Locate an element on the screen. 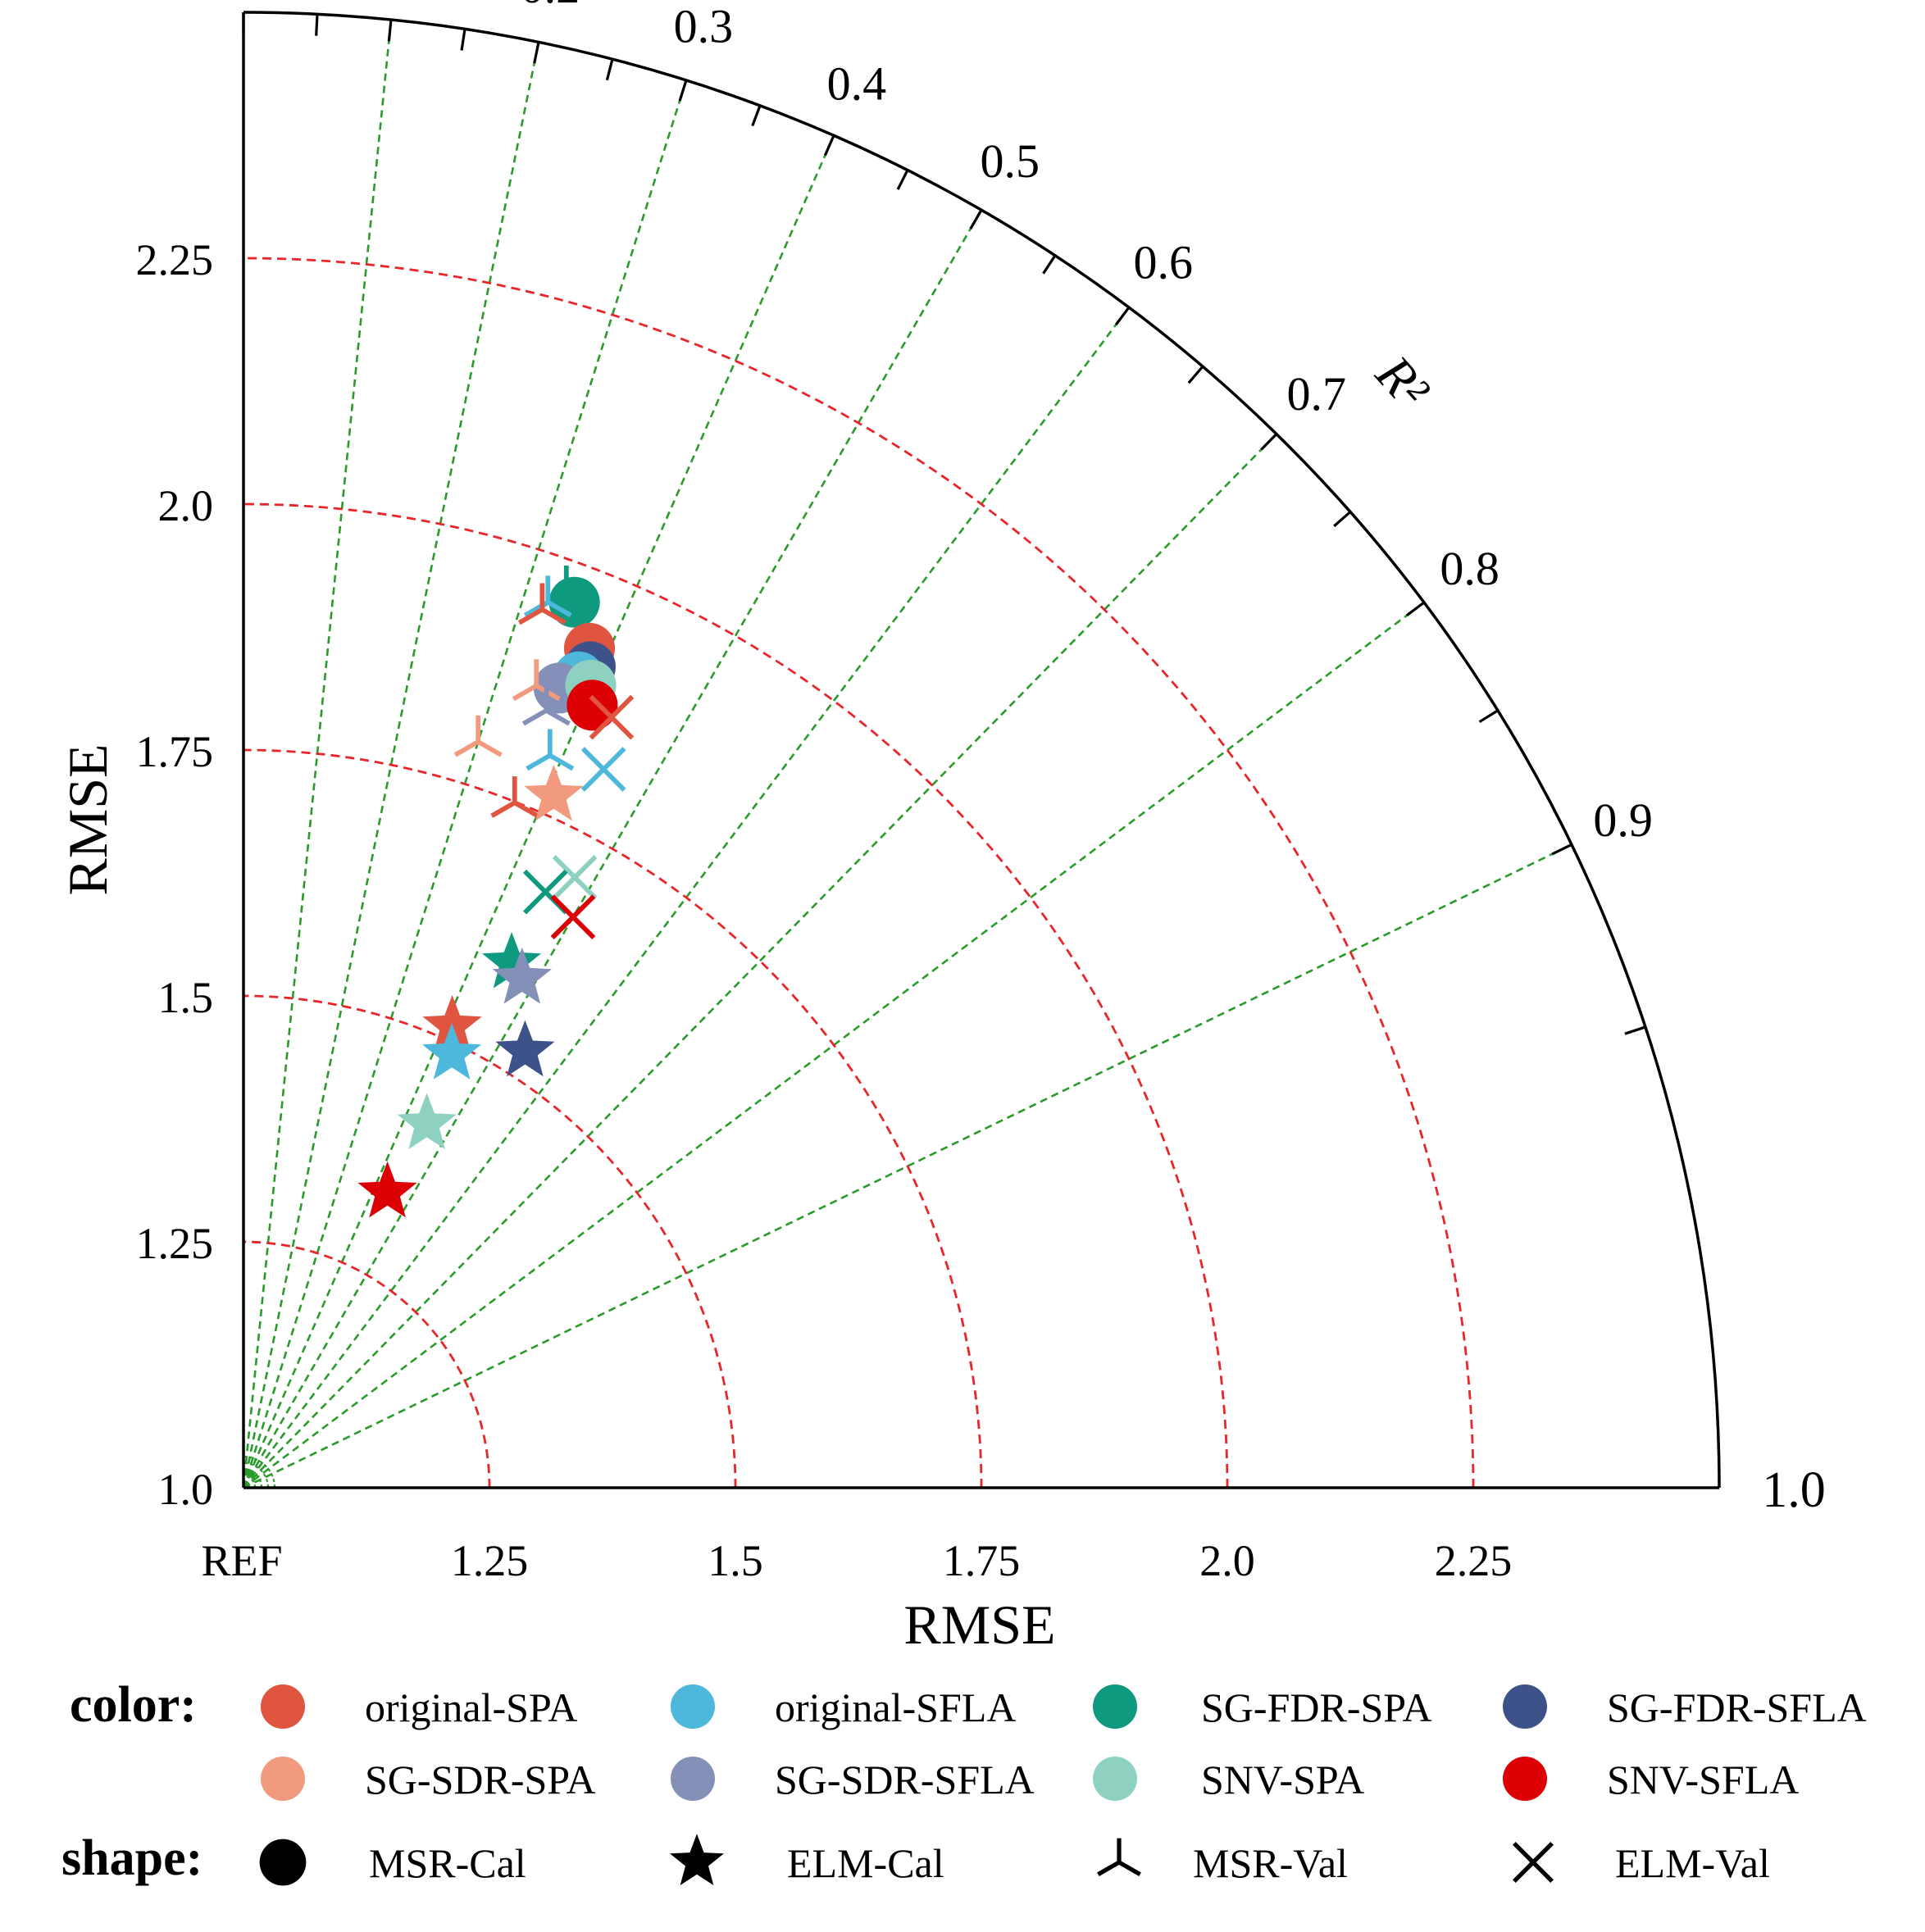  arc-tick-label: 0.6 is located at coordinates (1164, 262).